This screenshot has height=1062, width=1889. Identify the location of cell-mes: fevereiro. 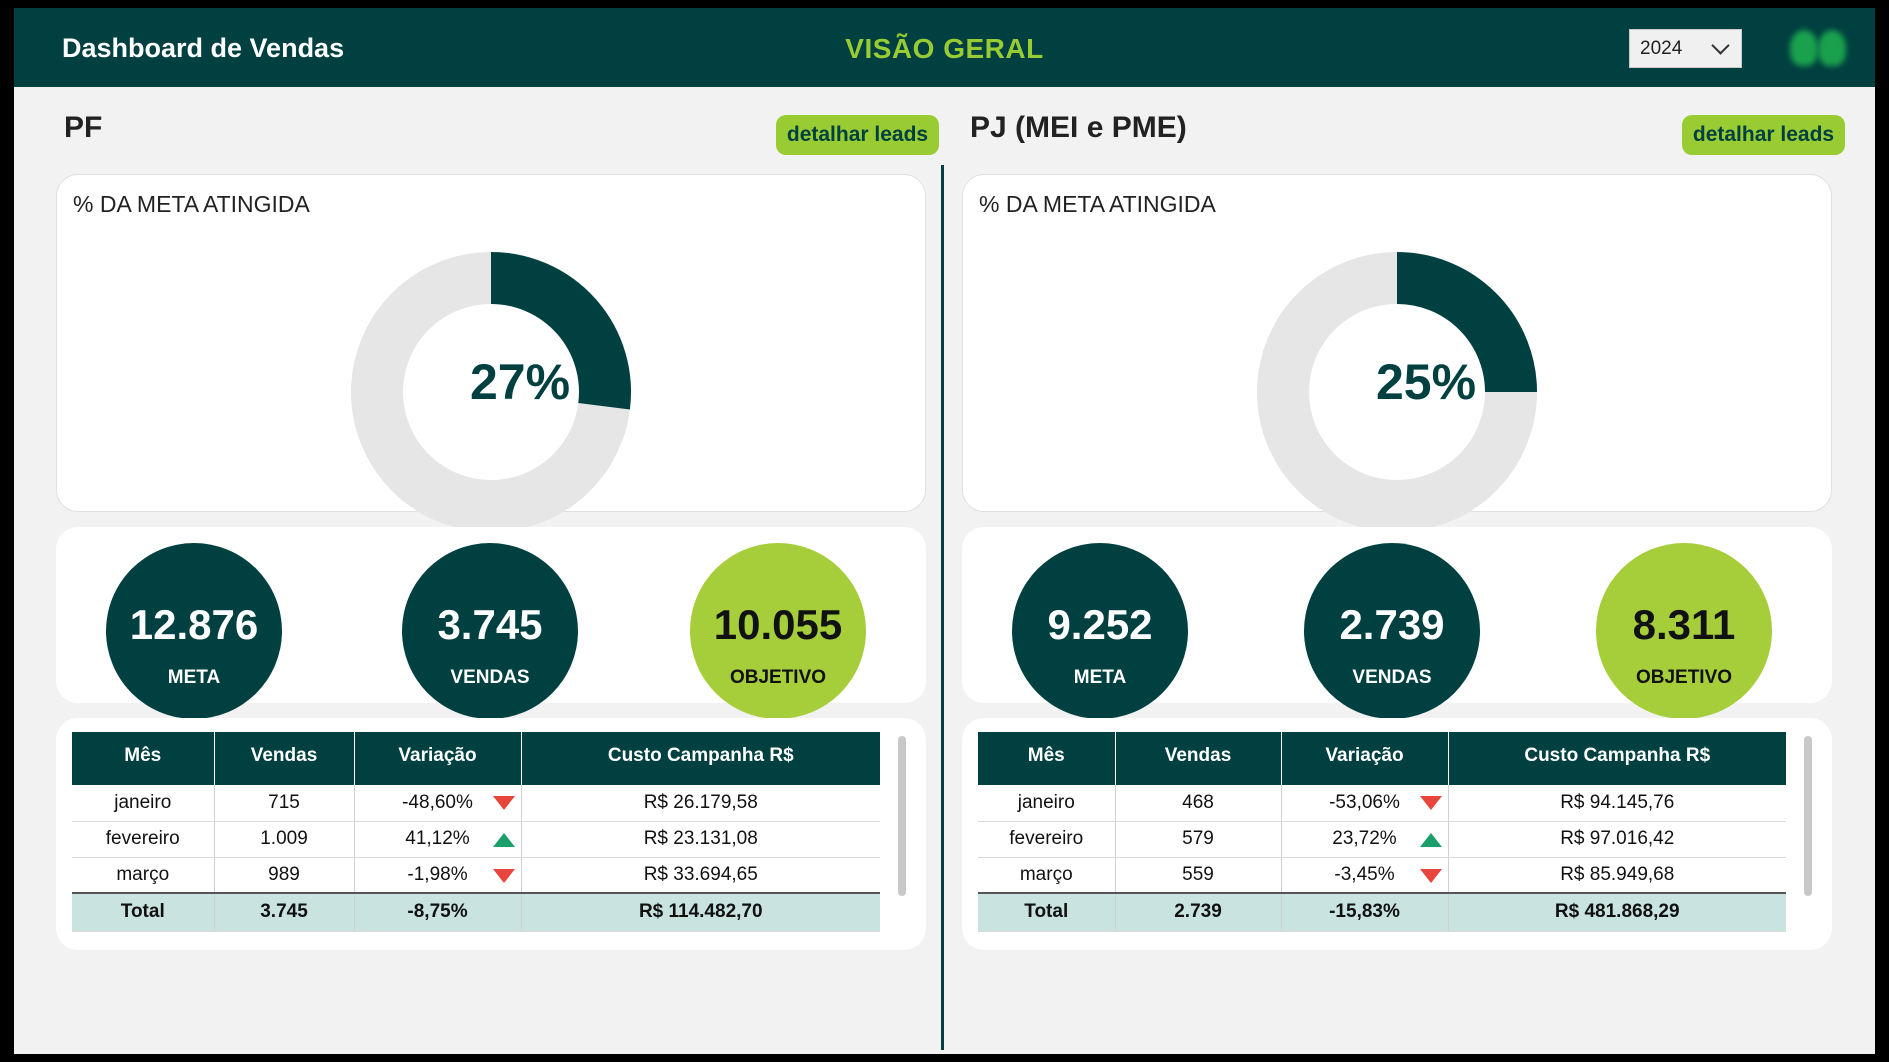
(143, 839).